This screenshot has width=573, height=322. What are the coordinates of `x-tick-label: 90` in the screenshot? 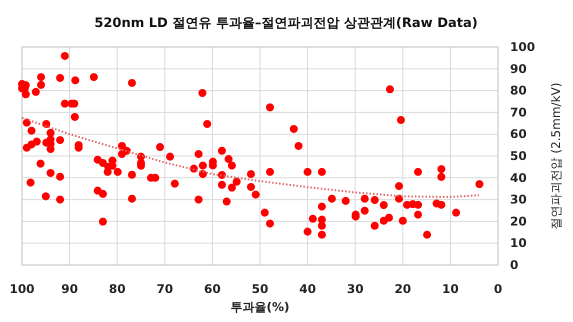 It's located at (69, 289).